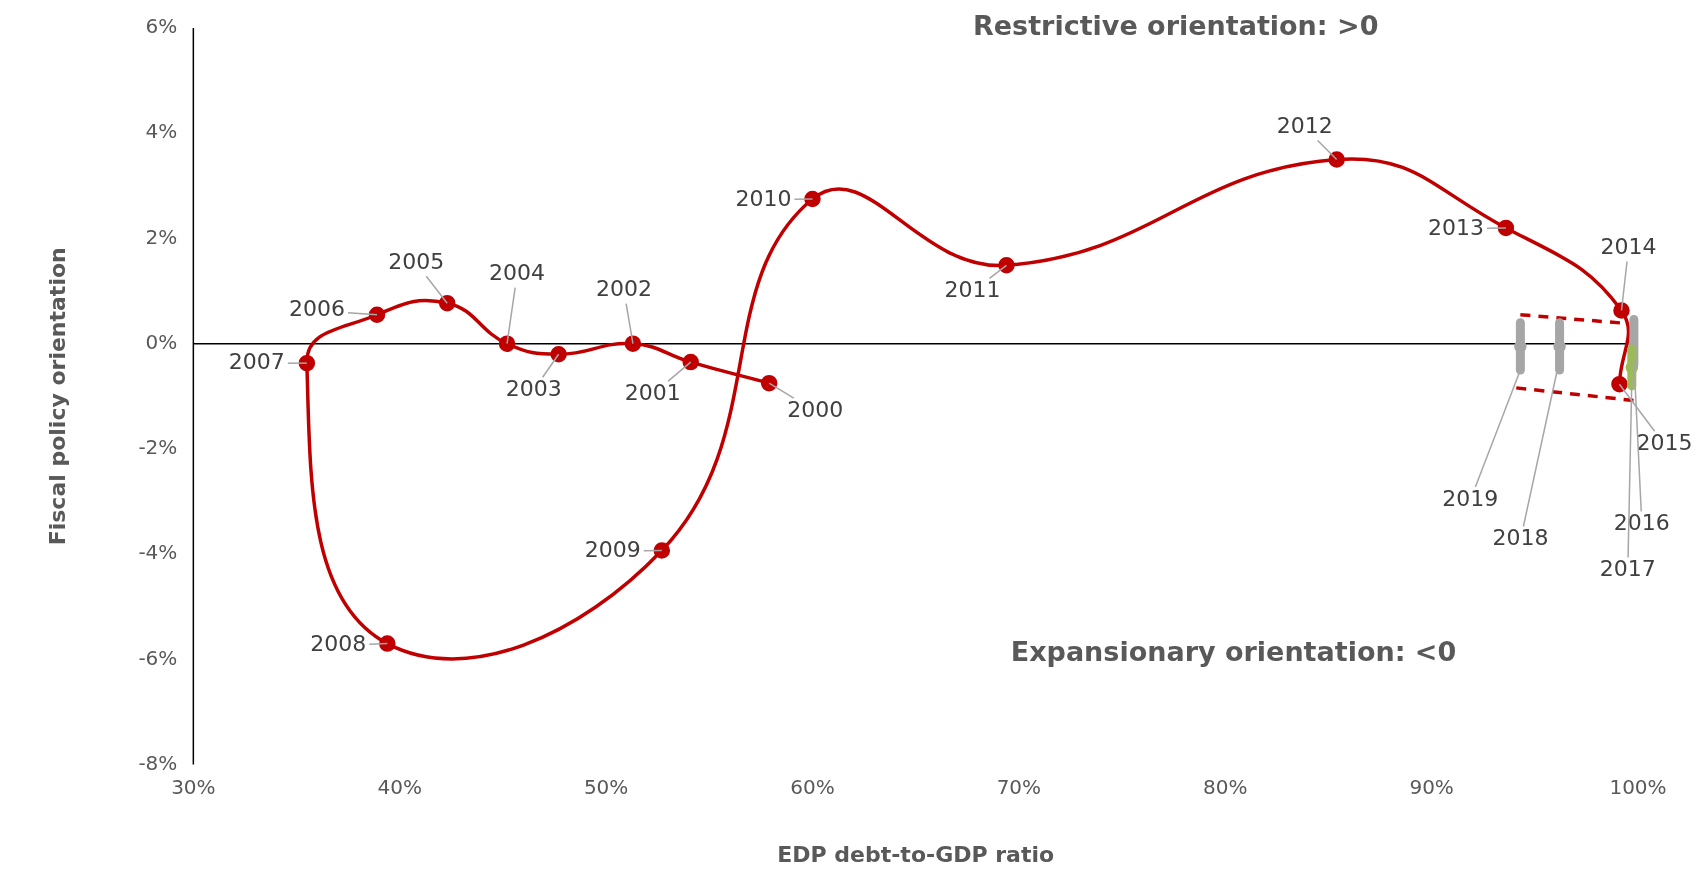  What do you see at coordinates (1225, 786) in the screenshot?
I see `x-tick-label: 80%` at bounding box center [1225, 786].